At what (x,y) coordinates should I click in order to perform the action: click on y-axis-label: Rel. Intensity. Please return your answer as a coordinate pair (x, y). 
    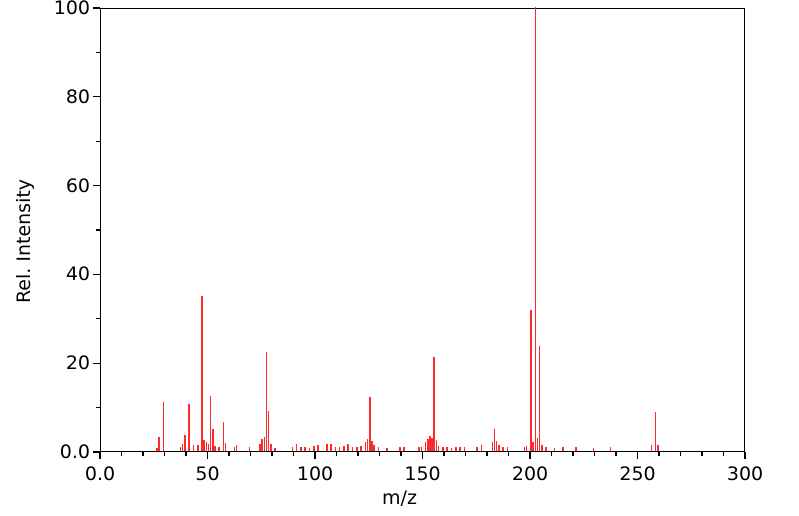
    Looking at the image, I should click on (24, 241).